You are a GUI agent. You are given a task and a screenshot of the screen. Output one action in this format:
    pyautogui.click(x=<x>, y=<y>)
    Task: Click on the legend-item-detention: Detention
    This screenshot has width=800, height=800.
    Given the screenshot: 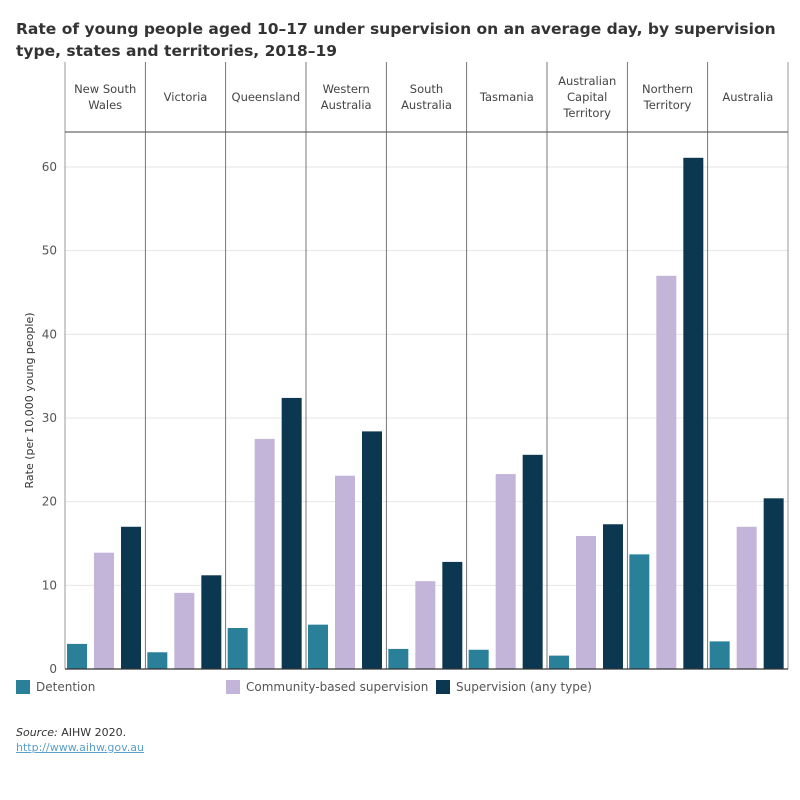 What is the action you would take?
    pyautogui.click(x=55, y=687)
    